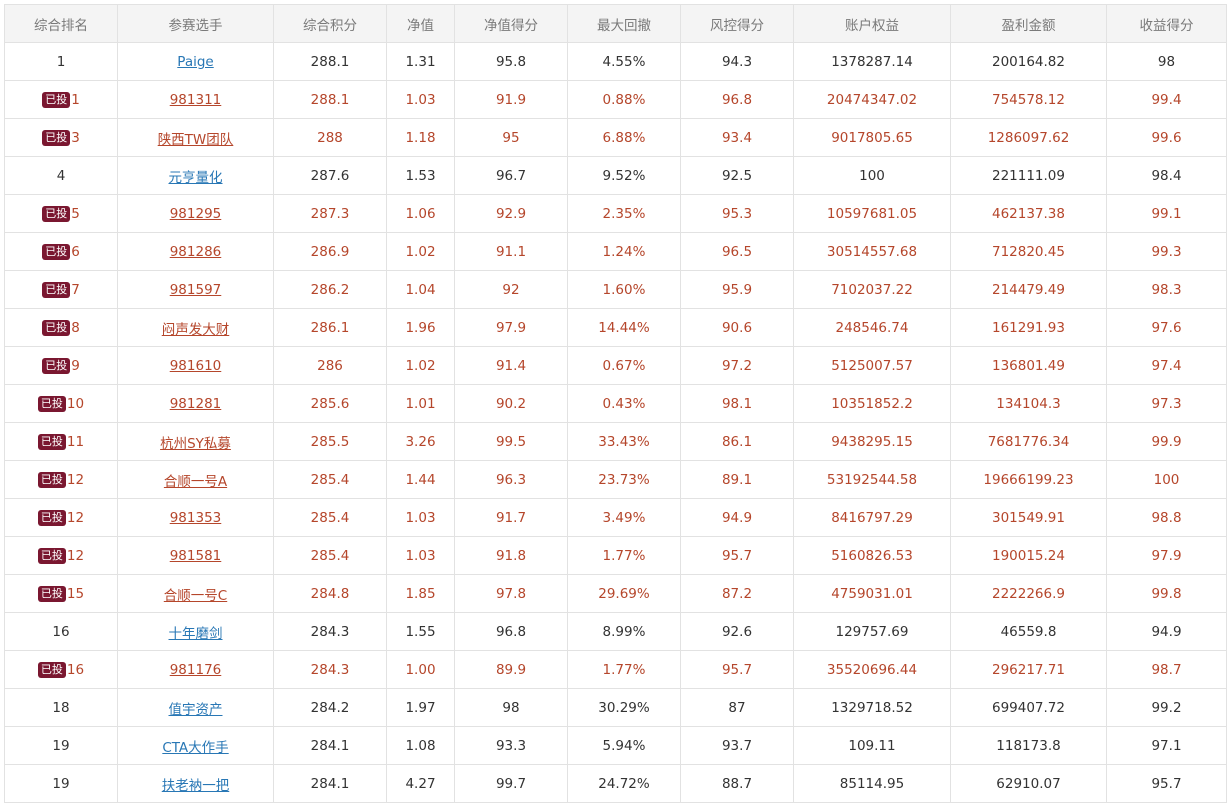  I want to click on player-link: 981286, so click(195, 251).